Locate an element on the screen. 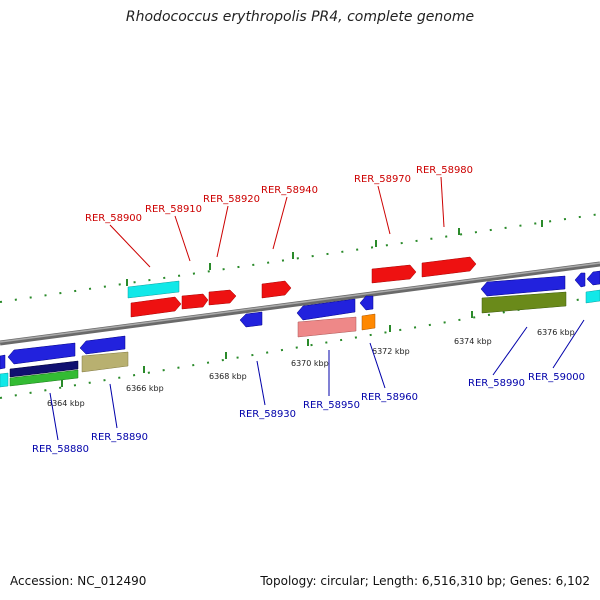 This screenshot has height=600, width=600. scale-label: 6364 kbp is located at coordinates (66, 403).